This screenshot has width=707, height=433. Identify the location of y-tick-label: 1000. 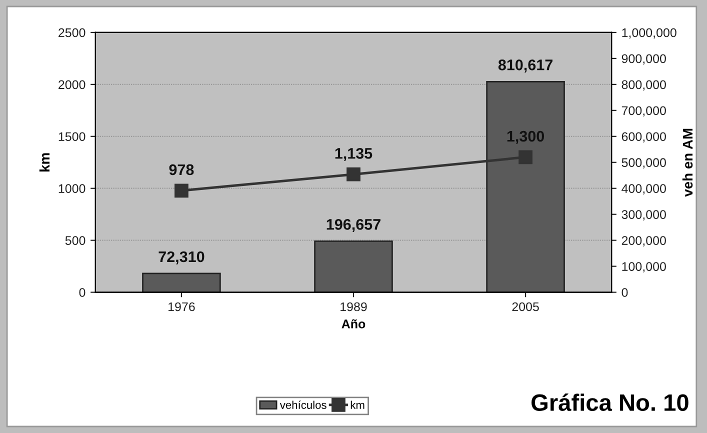
(72, 189).